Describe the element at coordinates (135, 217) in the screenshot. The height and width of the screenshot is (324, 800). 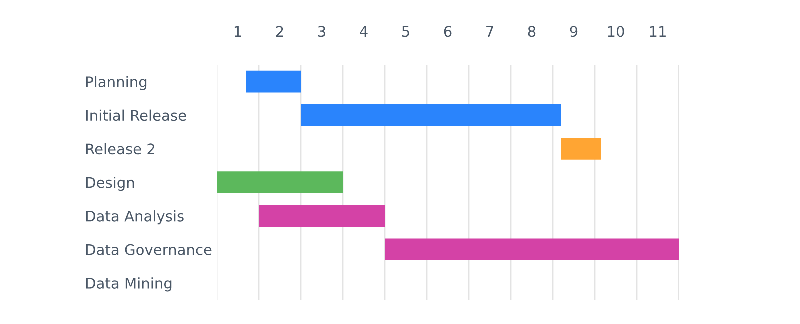
I see `y-tick-label: Data Analysis` at that location.